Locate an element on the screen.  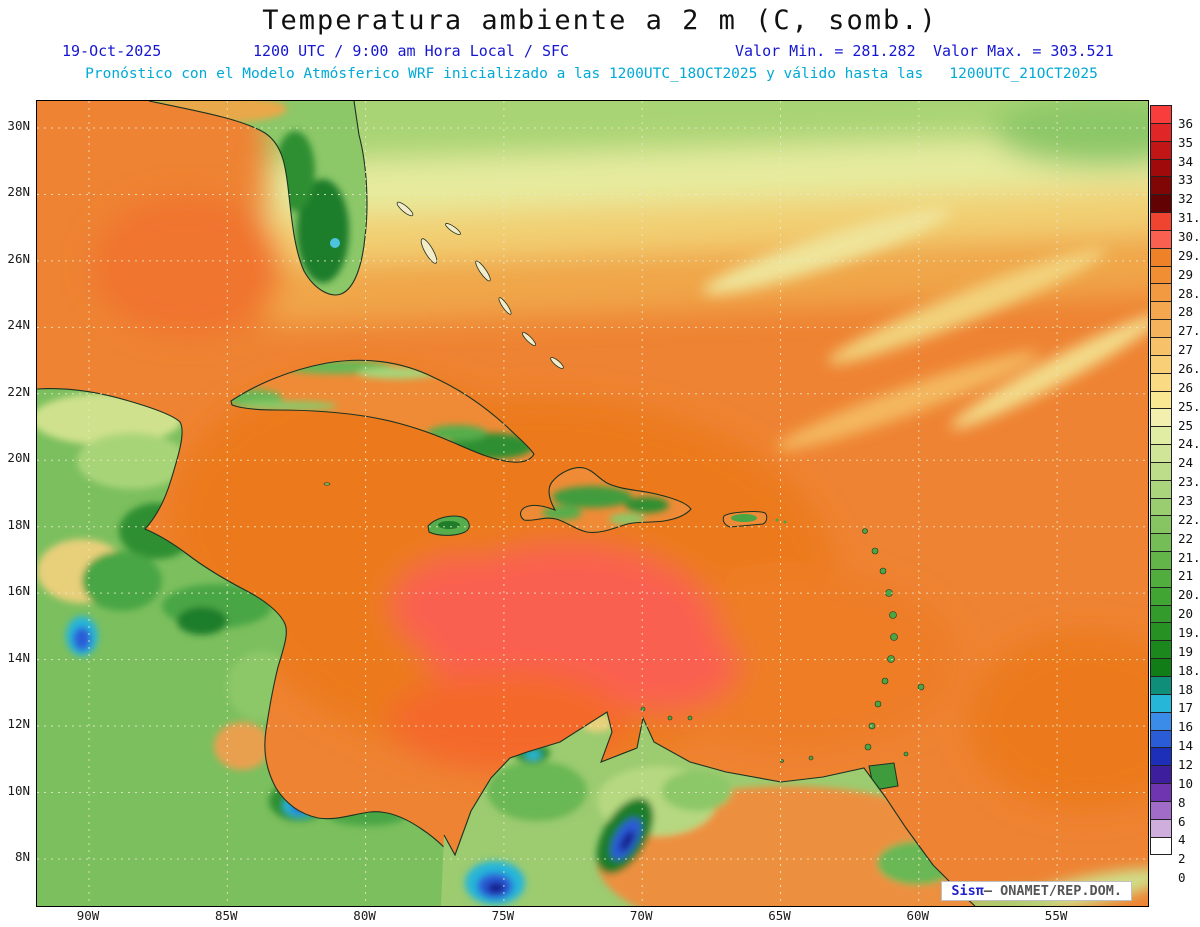
colorbar-label: 29.7 is located at coordinates (1189, 255).